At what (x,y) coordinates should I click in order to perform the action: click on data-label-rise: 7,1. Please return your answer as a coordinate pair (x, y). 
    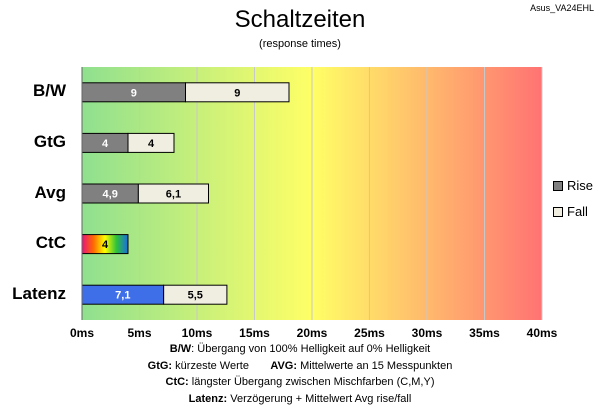
    Looking at the image, I should click on (122, 296).